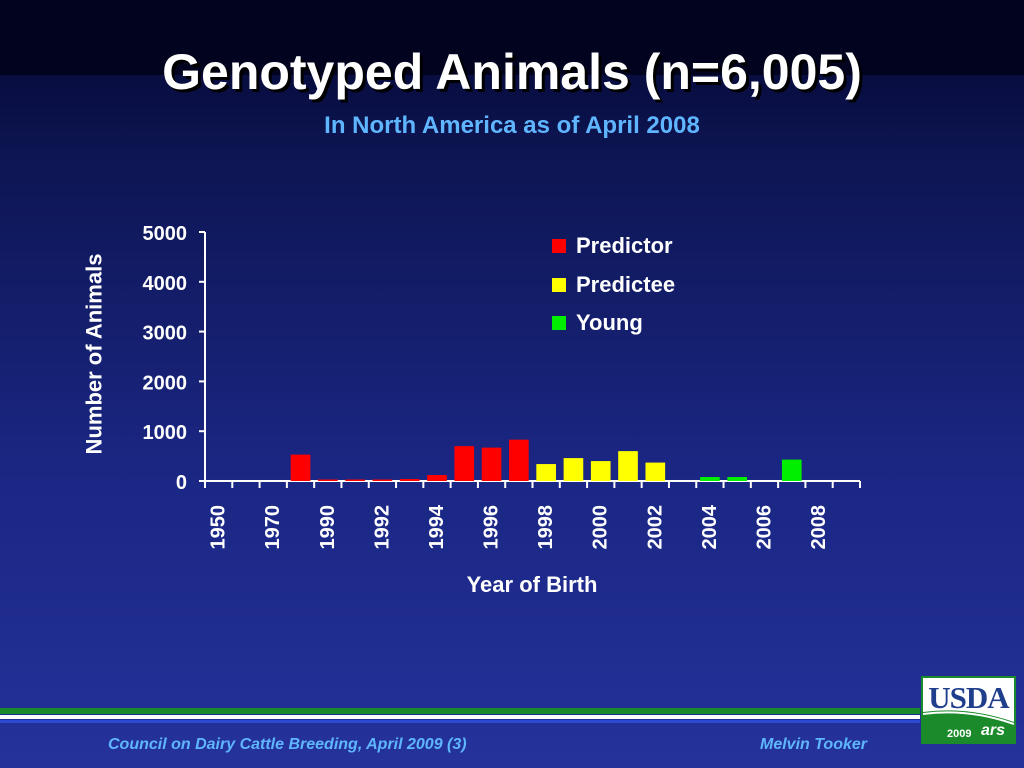 The image size is (1024, 768). I want to click on legend-item-young: Young, so click(597, 322).